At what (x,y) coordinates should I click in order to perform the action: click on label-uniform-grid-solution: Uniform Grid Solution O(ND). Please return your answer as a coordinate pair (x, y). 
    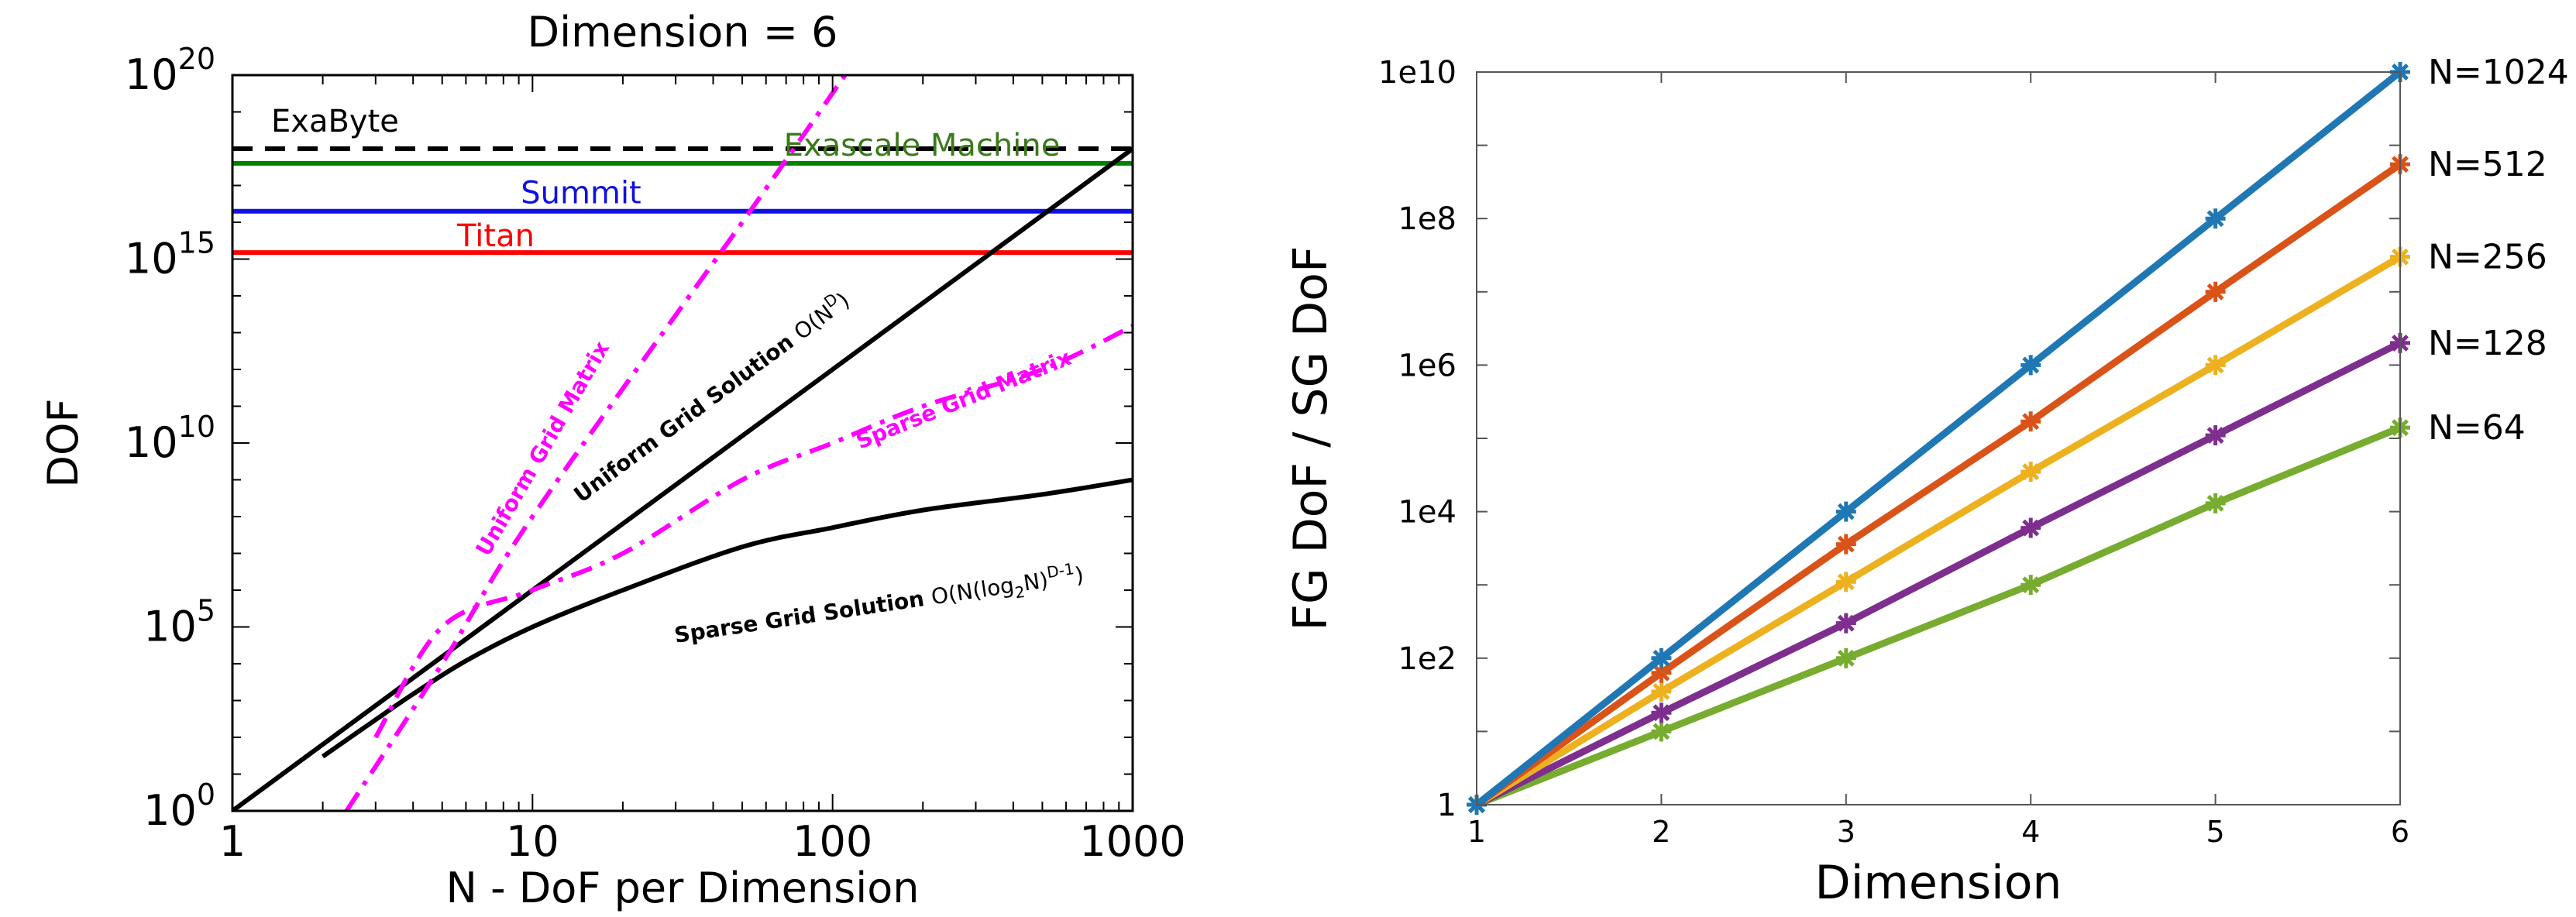
    Looking at the image, I should click on (711, 396).